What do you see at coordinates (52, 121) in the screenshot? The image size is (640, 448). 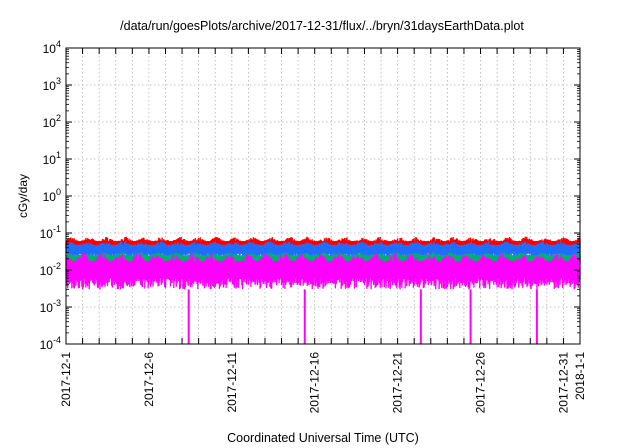 I see `y-tick-label: 10²` at bounding box center [52, 121].